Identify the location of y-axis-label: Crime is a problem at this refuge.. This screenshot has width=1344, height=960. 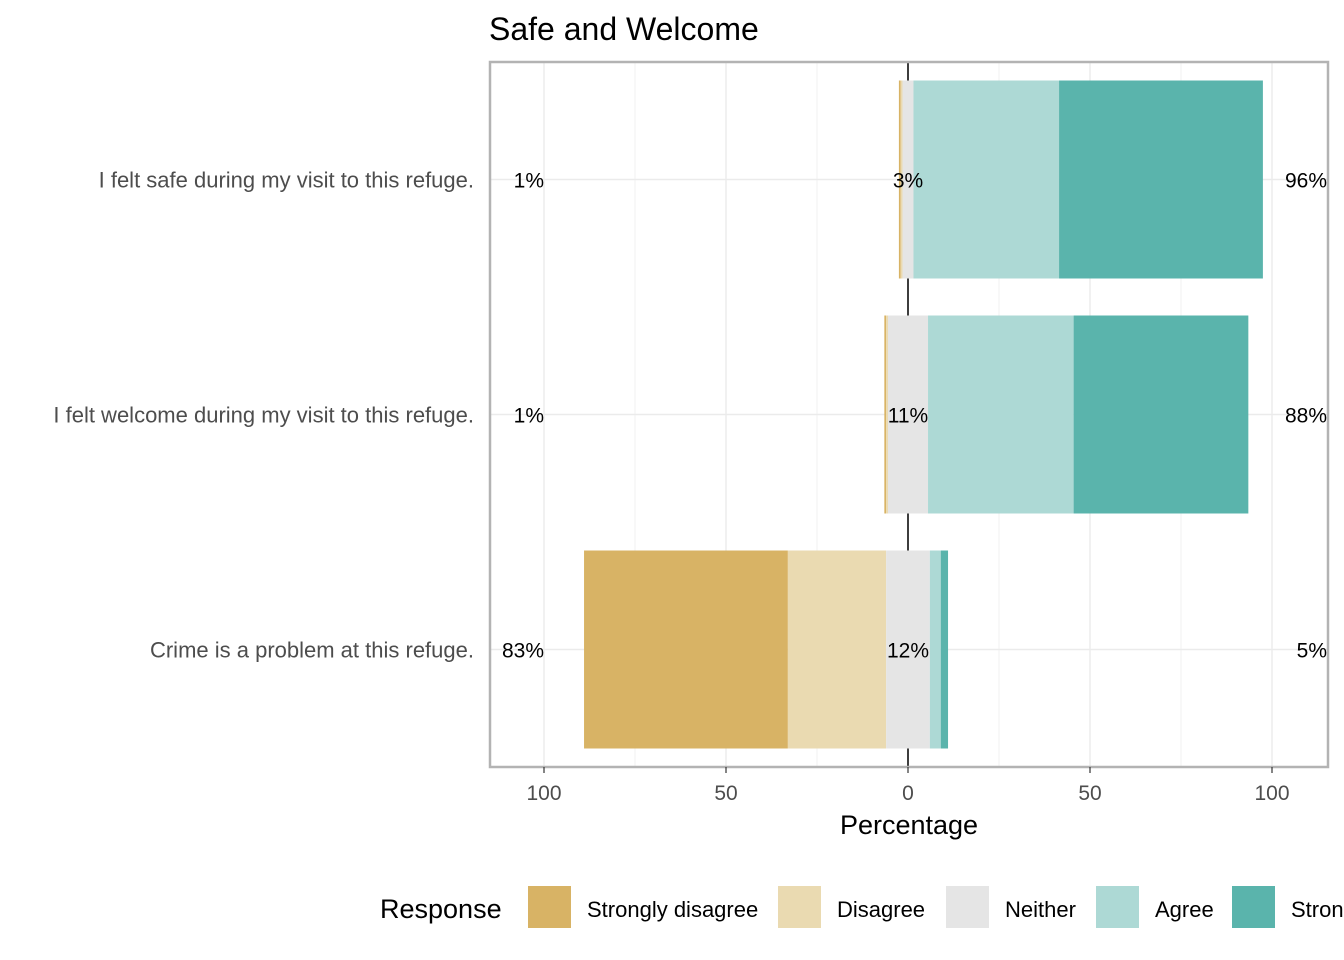
(312, 650).